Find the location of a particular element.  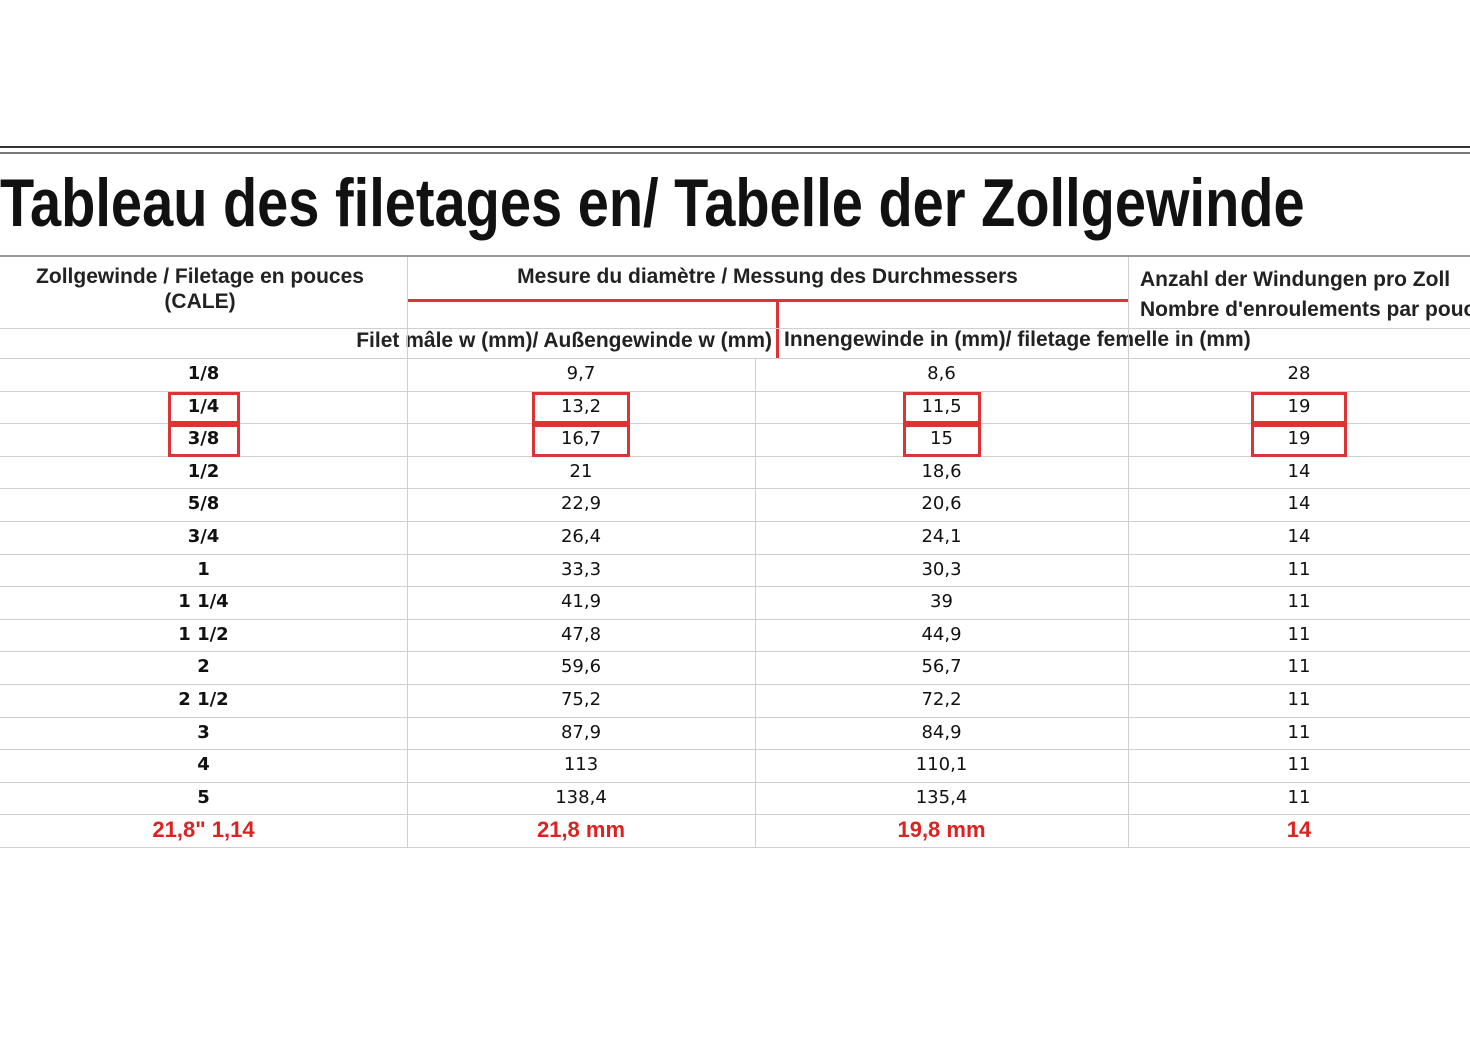

cell: 5 is located at coordinates (203, 797).